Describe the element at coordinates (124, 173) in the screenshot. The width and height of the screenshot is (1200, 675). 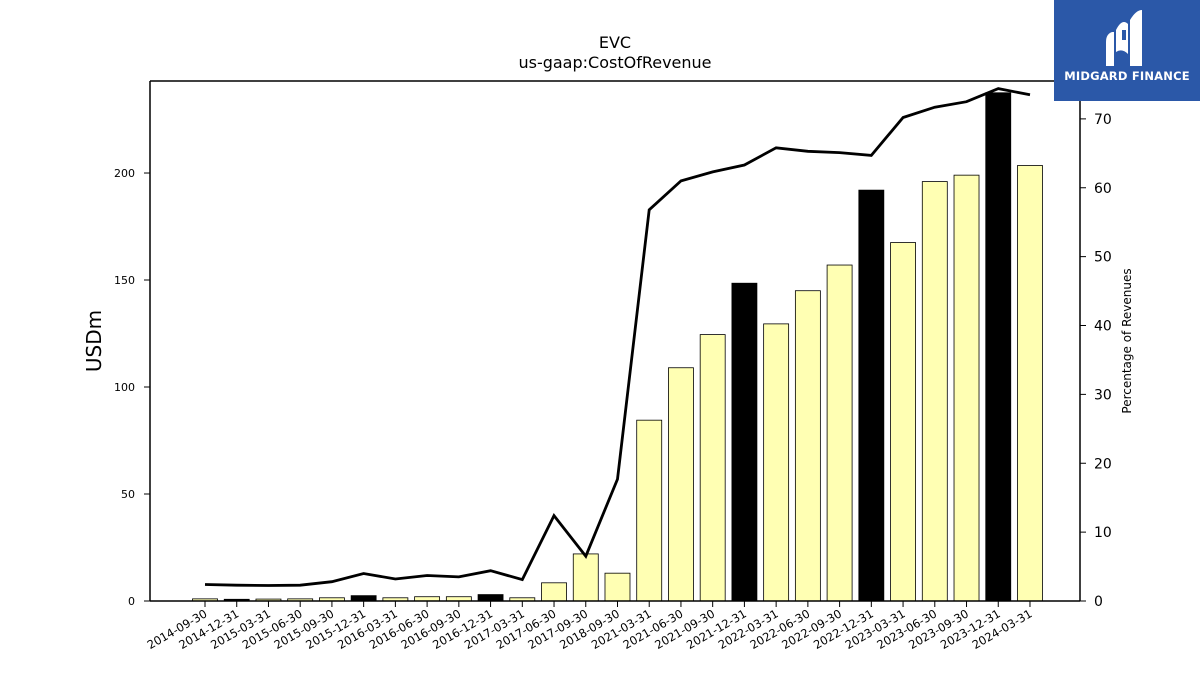
I see `y-tick-label: 200` at that location.